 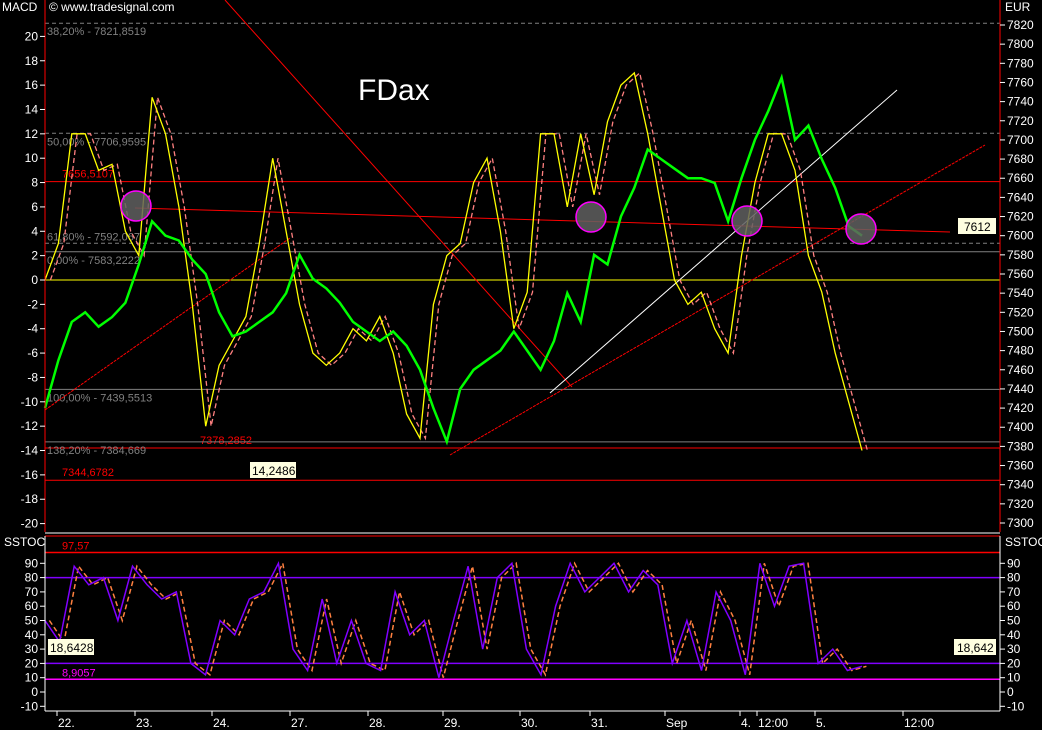 I want to click on stoch-readout-right: 18,642, so click(x=975, y=647).